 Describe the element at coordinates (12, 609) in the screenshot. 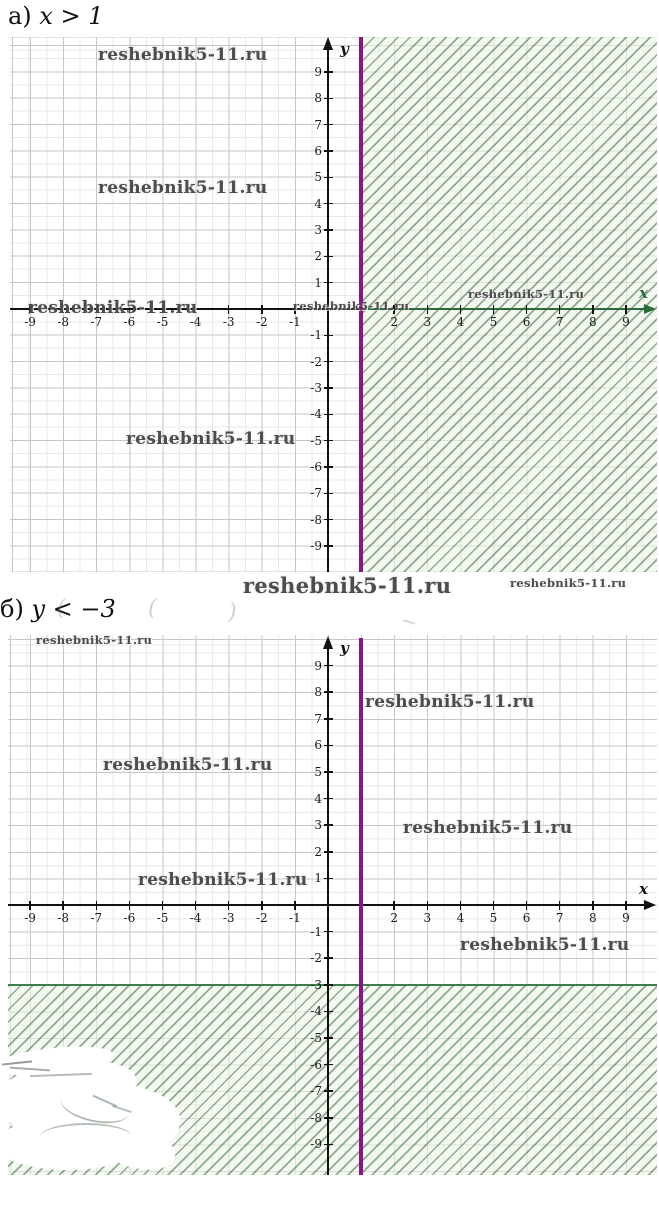

I see `section-b-label: б)` at that location.